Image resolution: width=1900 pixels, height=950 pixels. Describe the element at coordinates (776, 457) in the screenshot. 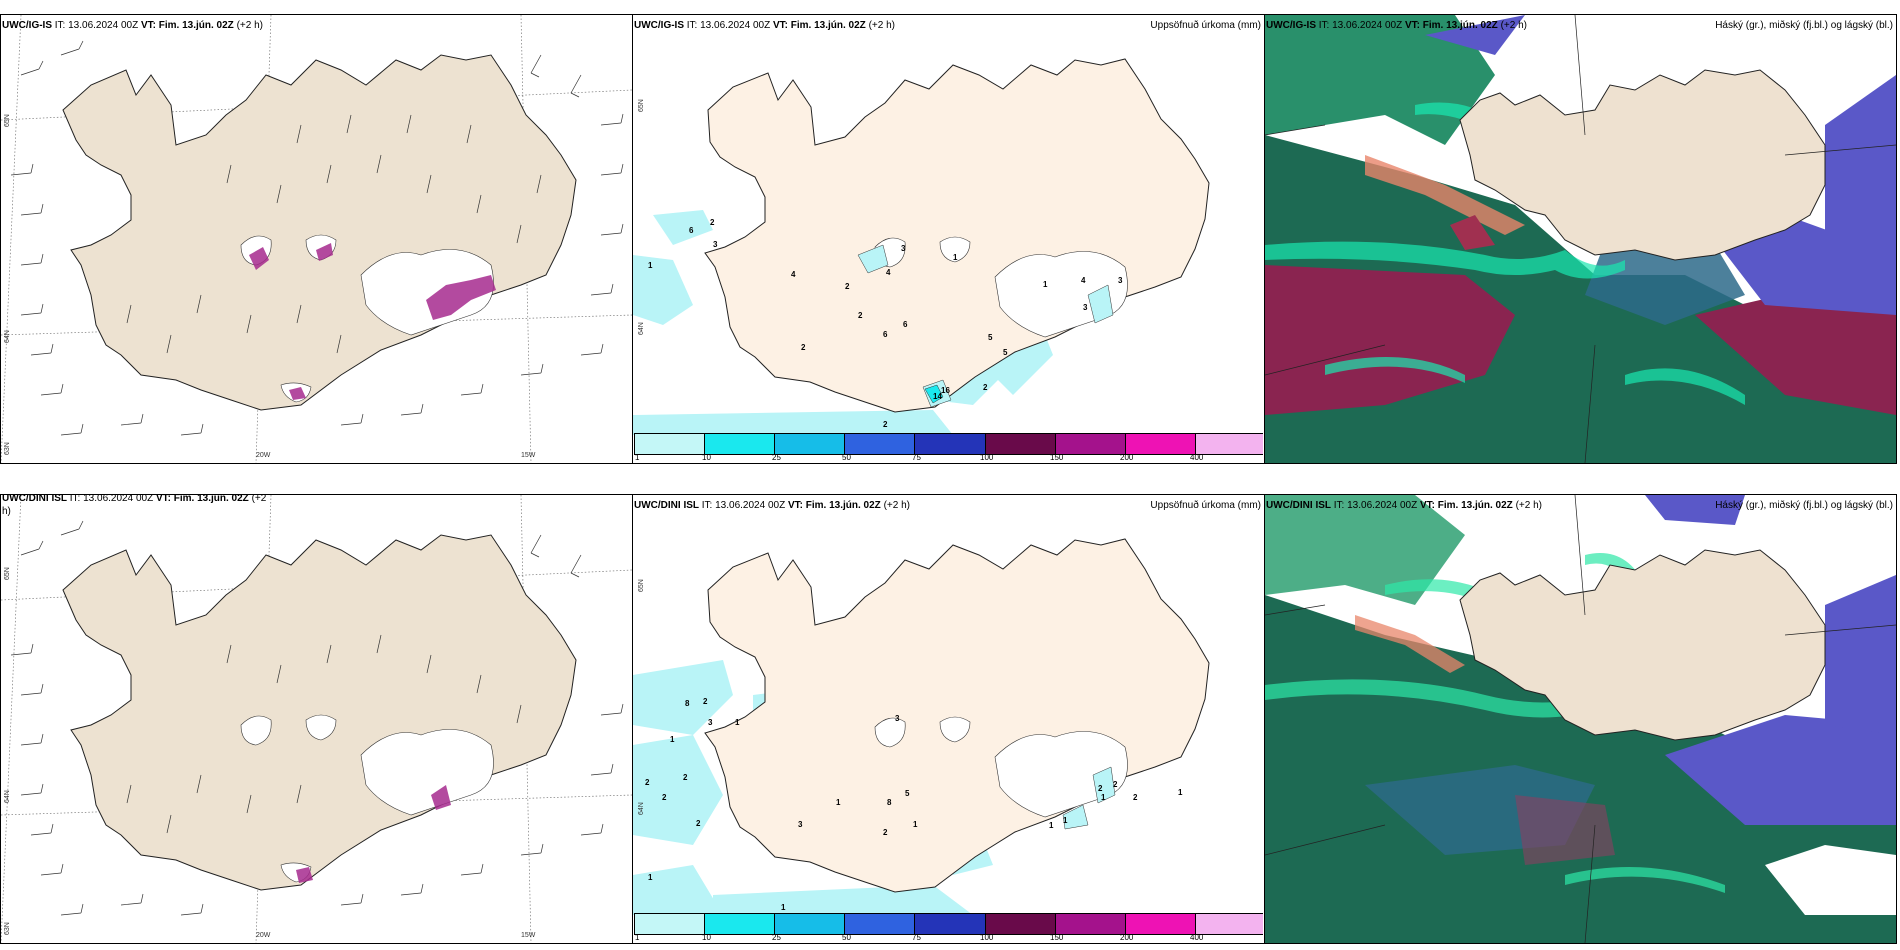

I see `colorbar-label: 25` at that location.